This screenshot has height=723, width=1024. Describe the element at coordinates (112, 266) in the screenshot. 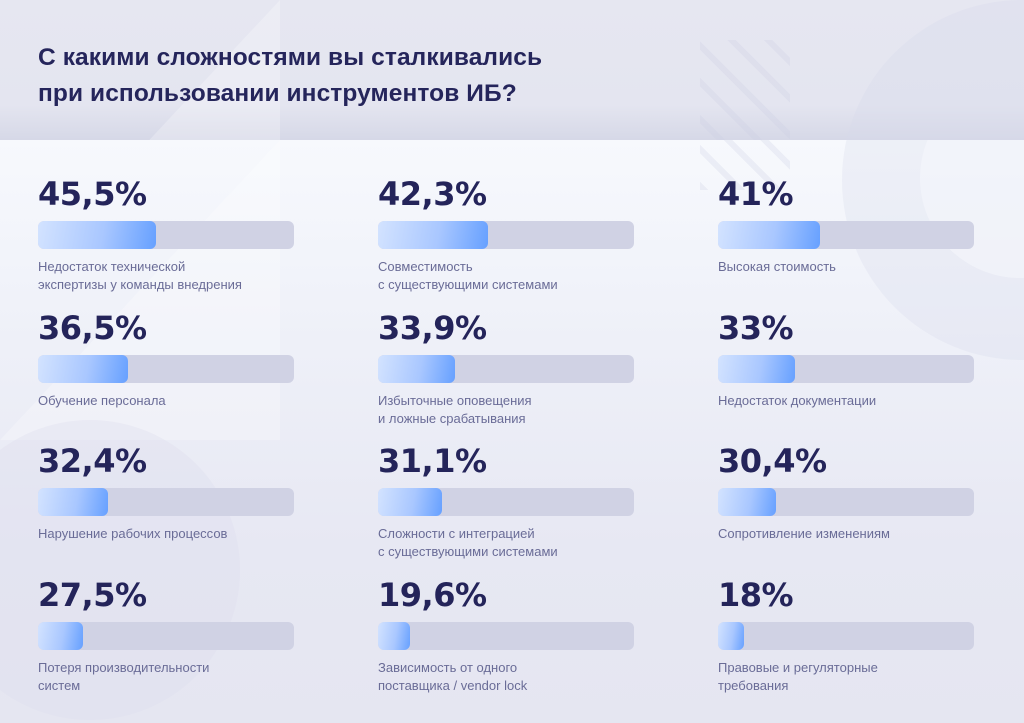

I see `bar-label-line: Недостаток технической` at that location.